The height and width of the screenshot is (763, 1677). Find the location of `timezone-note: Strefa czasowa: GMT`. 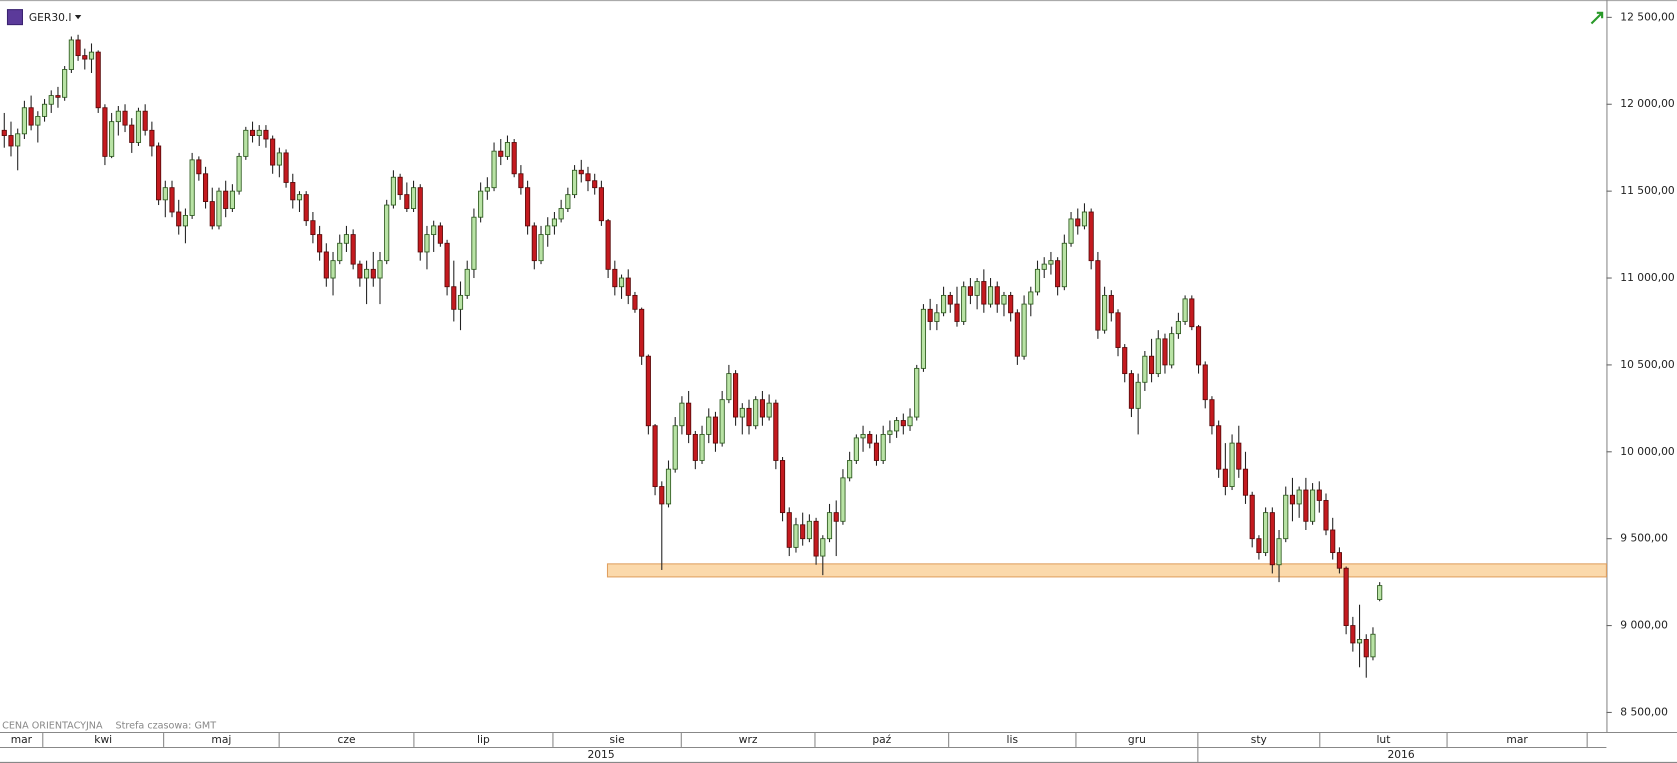

timezone-note: Strefa czasowa: GMT is located at coordinates (166, 726).